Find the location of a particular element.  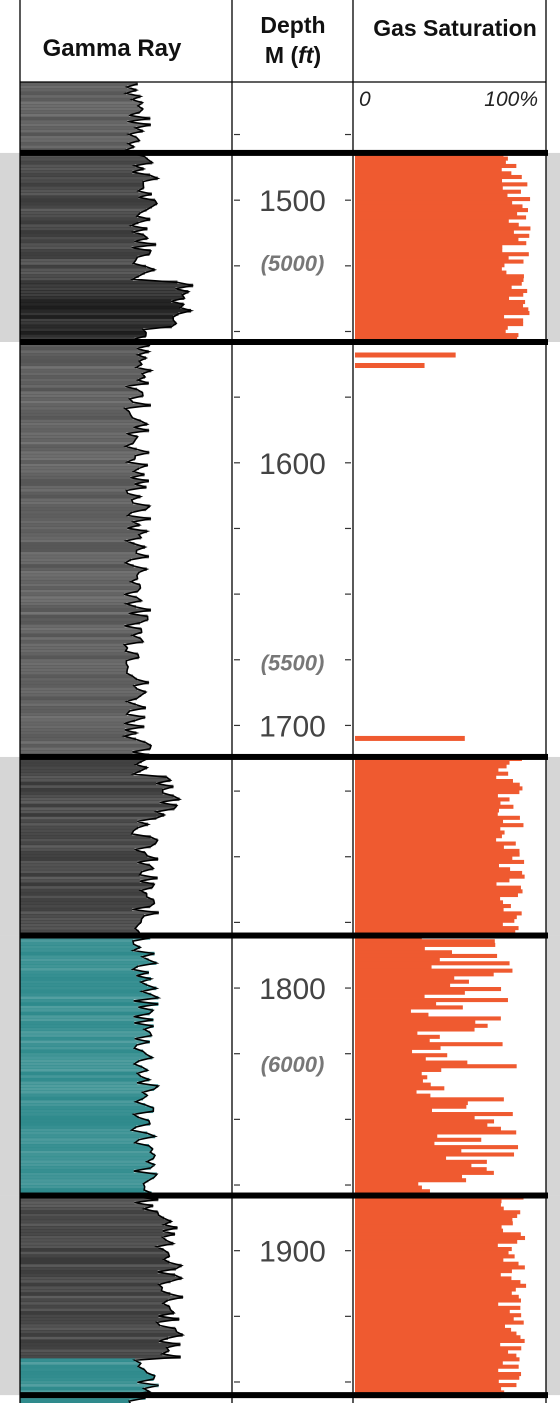

zone-boundary-line is located at coordinates (284, 152).